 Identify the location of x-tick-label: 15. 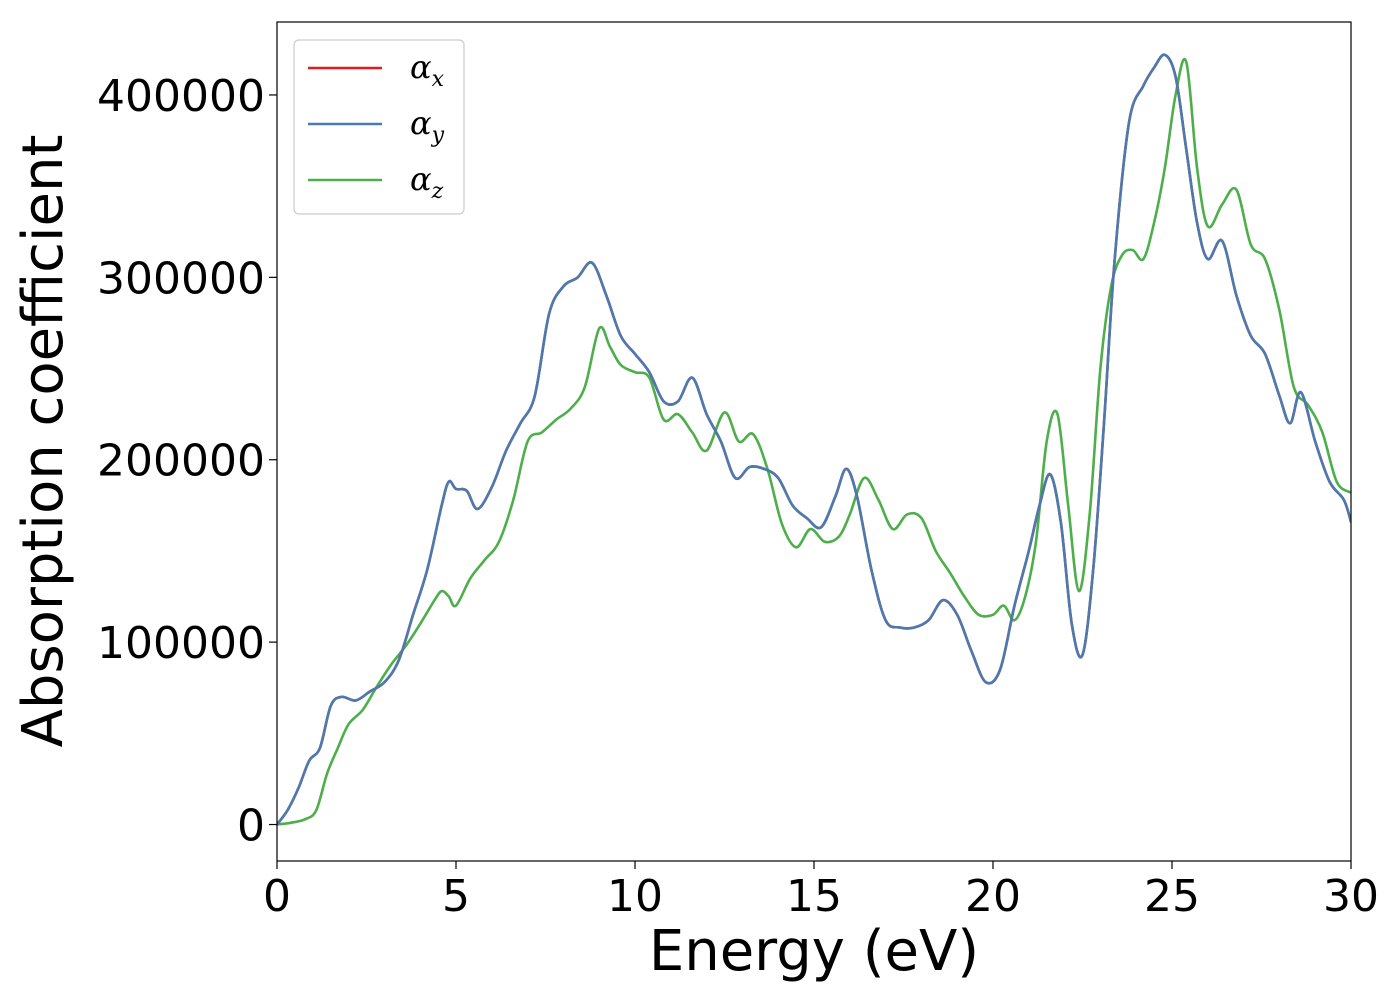
(814, 896).